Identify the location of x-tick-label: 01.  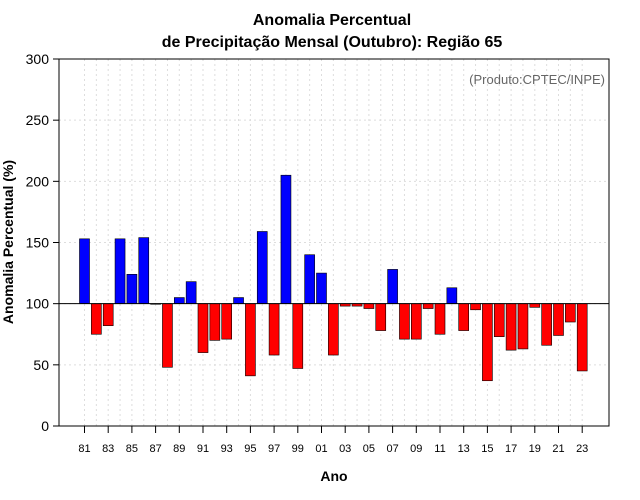
(321, 449).